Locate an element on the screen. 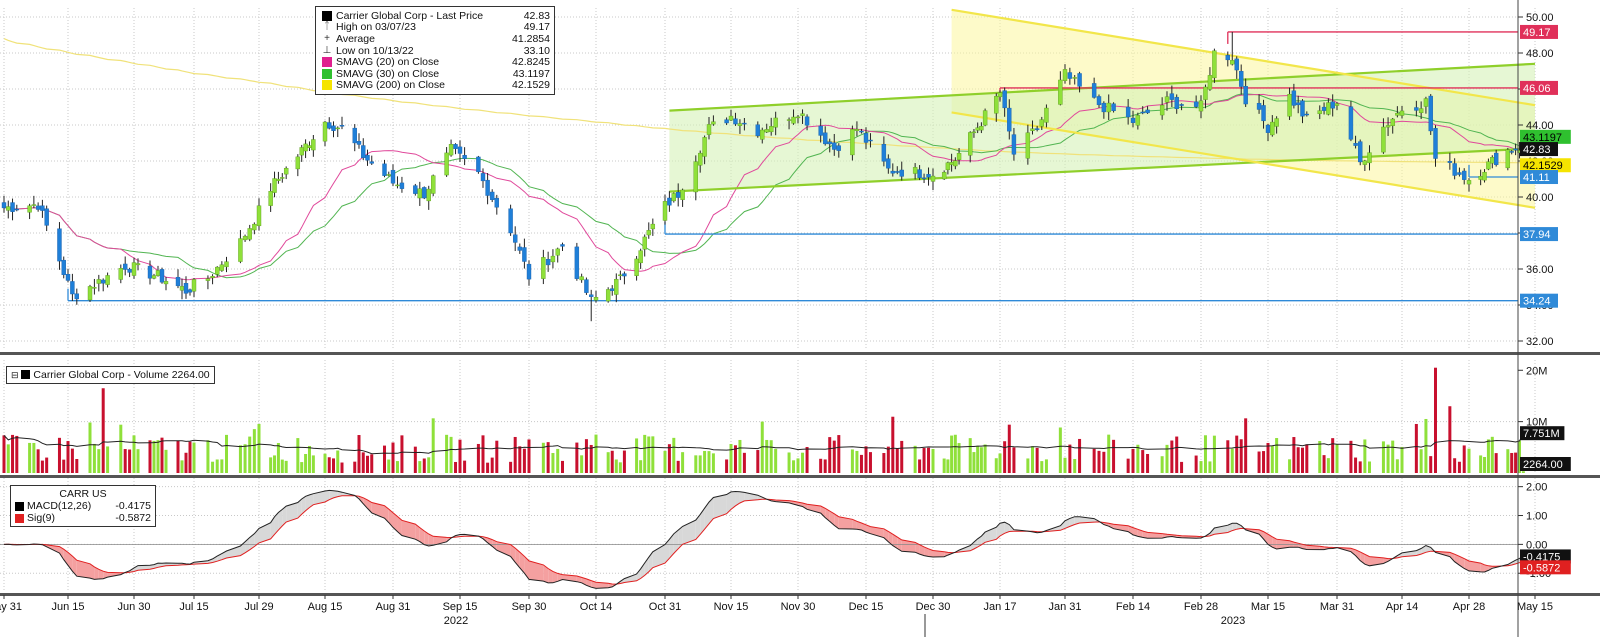 Image resolution: width=1600 pixels, height=637 pixels. x-axis-label: Nov 30 is located at coordinates (798, 607).